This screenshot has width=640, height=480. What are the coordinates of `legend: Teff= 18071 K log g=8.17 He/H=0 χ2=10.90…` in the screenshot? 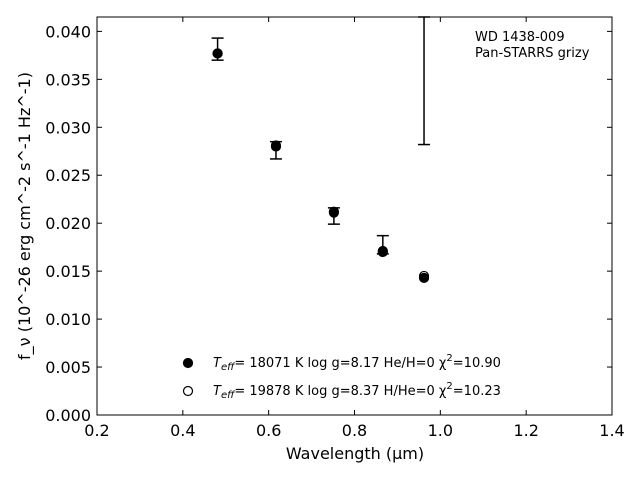 It's located at (341, 377).